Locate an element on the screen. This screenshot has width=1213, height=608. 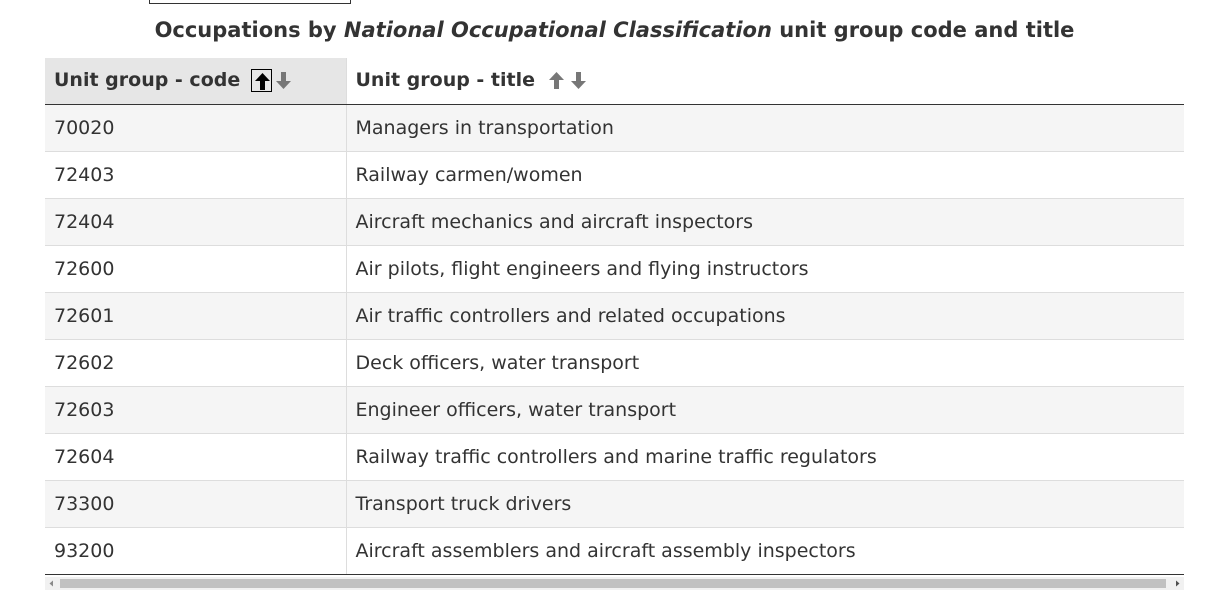
table-row: 72603 Engineer officers, water transport is located at coordinates (614, 410).